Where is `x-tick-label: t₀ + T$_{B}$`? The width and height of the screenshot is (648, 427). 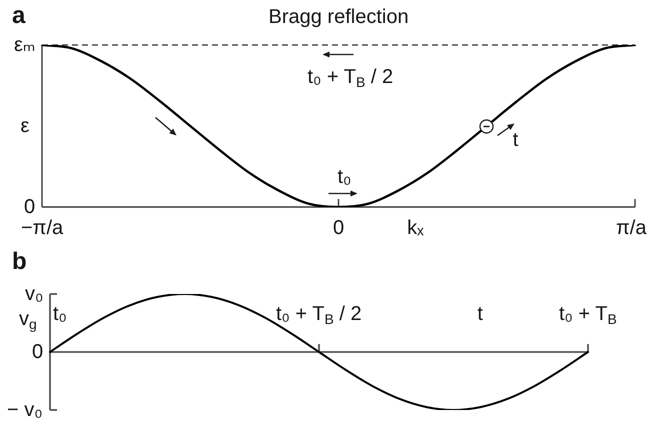 x-tick-label: t₀ + T$_{B}$ is located at coordinates (588, 315).